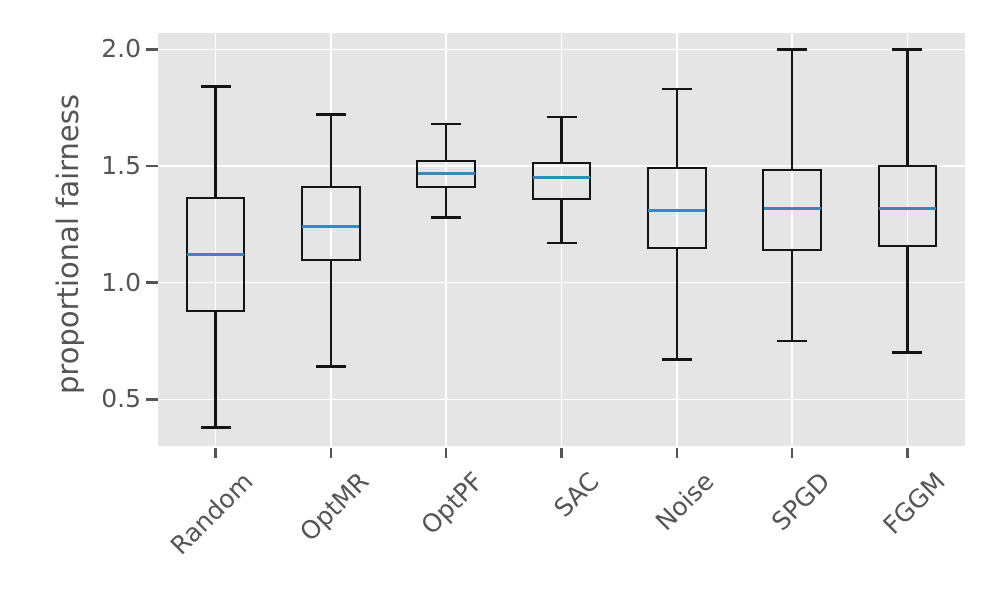 The width and height of the screenshot is (997, 598). I want to click on median-noise, so click(677, 210).